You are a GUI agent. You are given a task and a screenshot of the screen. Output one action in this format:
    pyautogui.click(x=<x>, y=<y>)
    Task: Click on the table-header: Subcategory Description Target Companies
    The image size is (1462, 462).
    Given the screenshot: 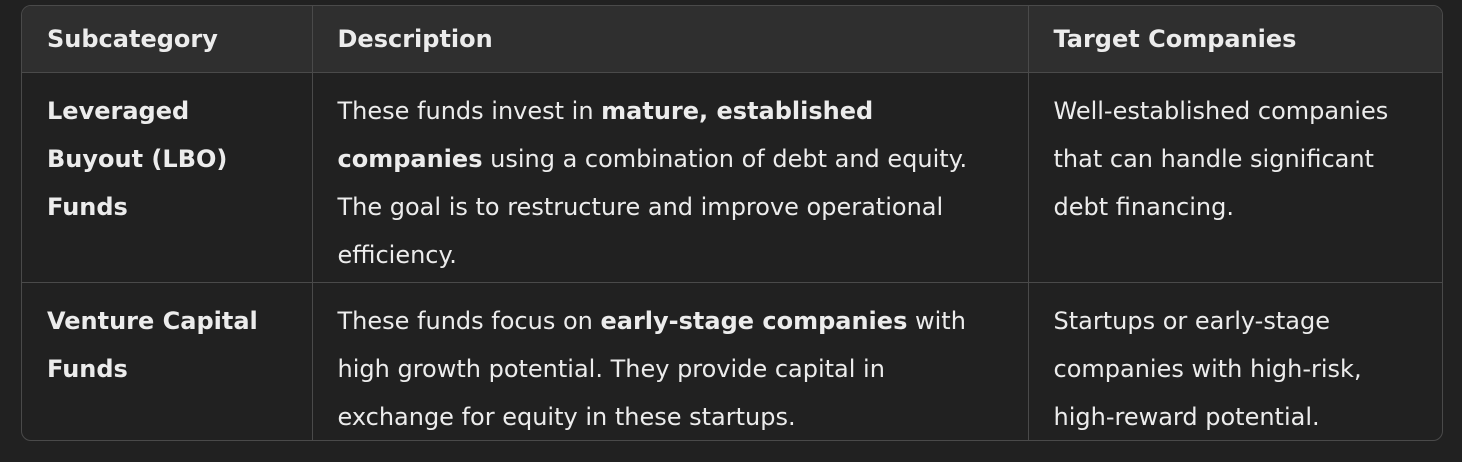 What is the action you would take?
    pyautogui.click(x=732, y=39)
    